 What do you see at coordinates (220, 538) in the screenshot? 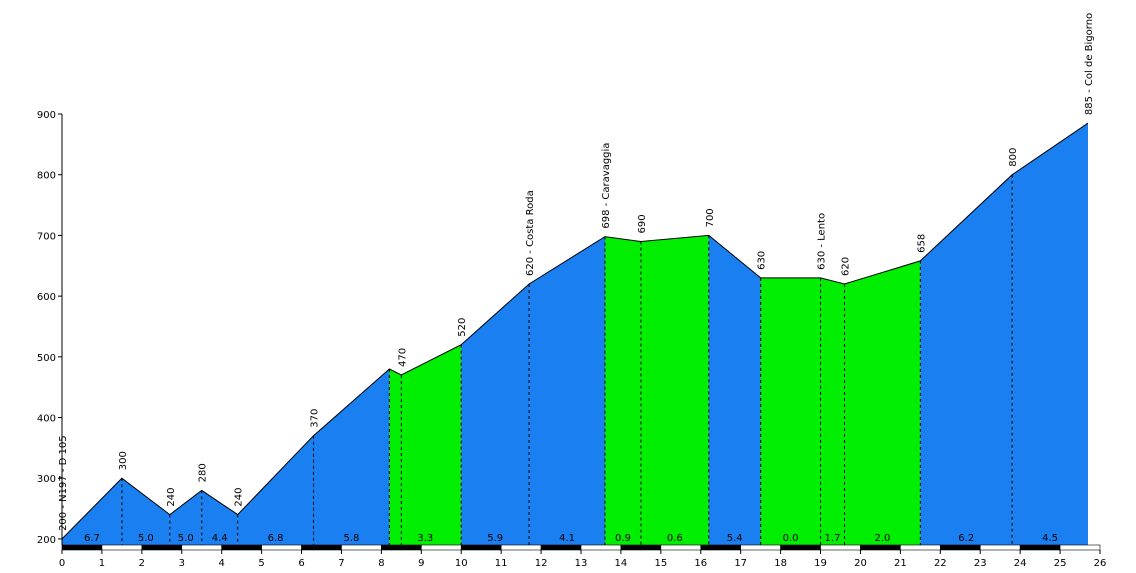
I see `gradient-label: 4.4` at bounding box center [220, 538].